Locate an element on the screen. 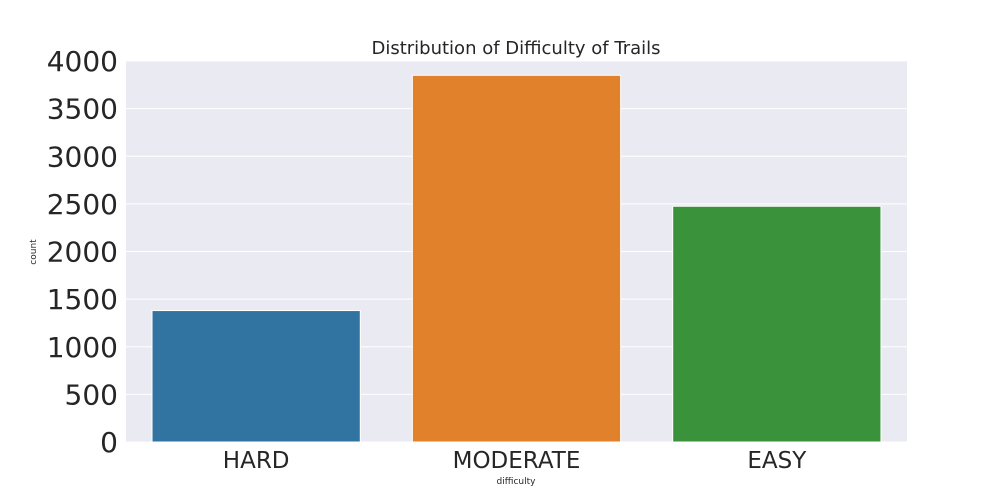 The image size is (1008, 504). y-tick-label: 2500 is located at coordinates (82, 204).